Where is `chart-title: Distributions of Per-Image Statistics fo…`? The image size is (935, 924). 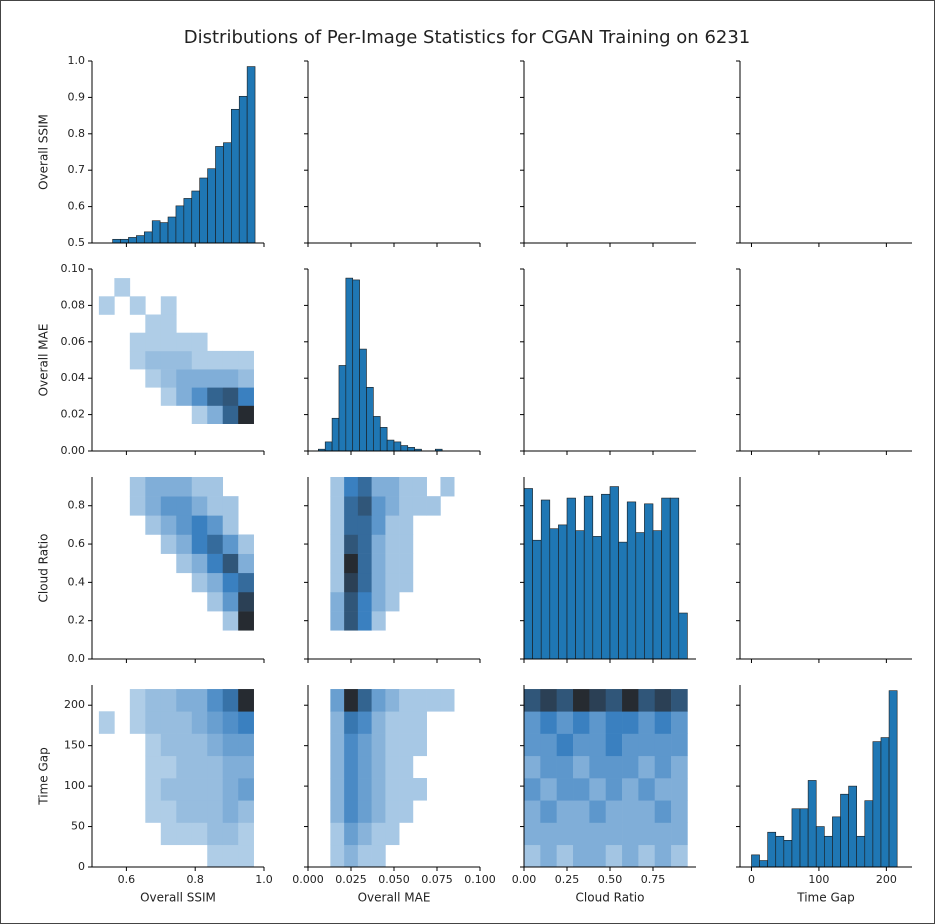
chart-title: Distributions of Per-Image Statistics fo… is located at coordinates (467, 37).